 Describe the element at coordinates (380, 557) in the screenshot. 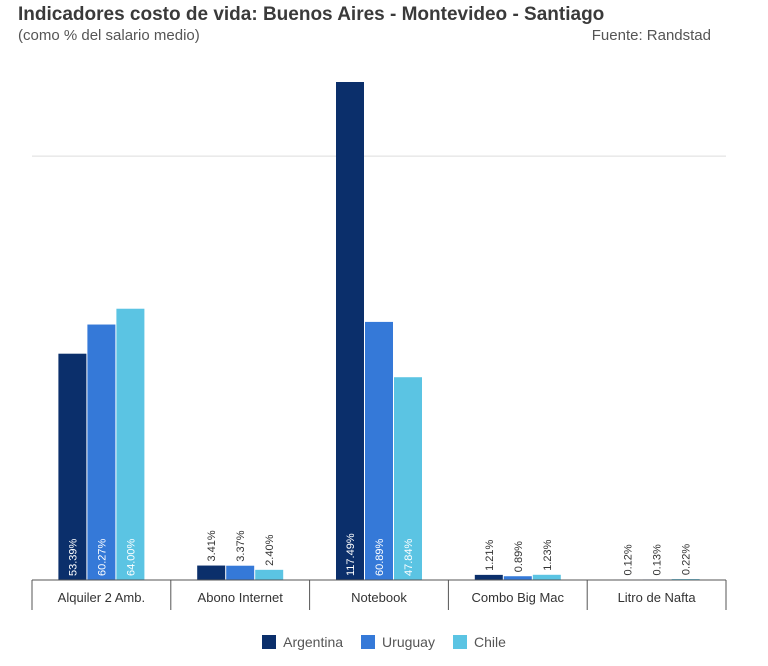

I see `data-label: 60.89%` at that location.